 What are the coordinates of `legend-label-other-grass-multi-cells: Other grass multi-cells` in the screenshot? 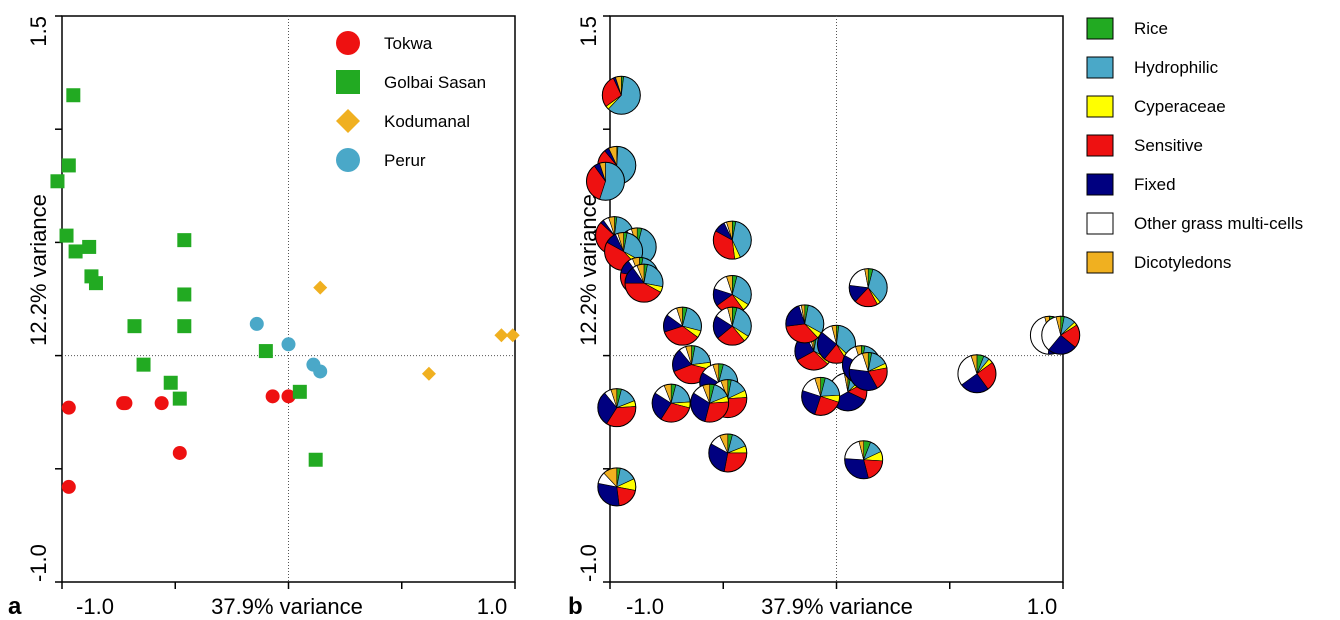 It's located at (1218, 223).